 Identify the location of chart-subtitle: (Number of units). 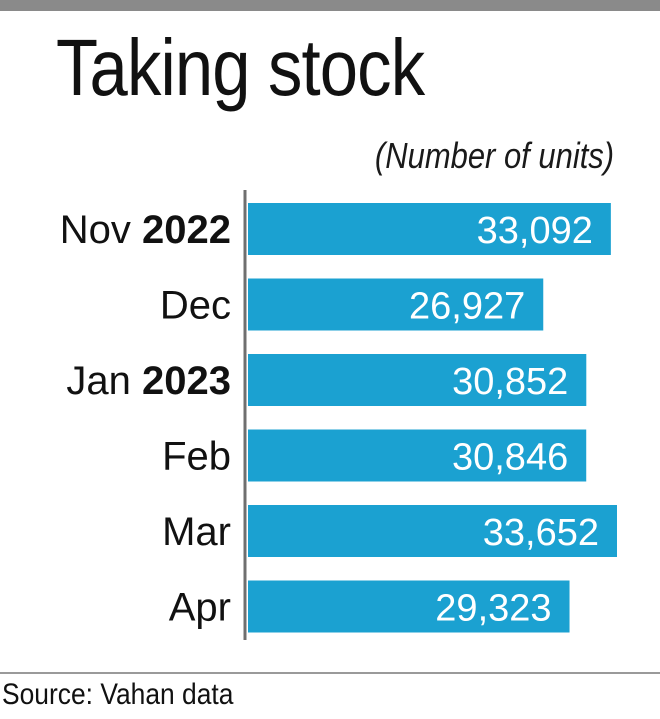
(494, 155).